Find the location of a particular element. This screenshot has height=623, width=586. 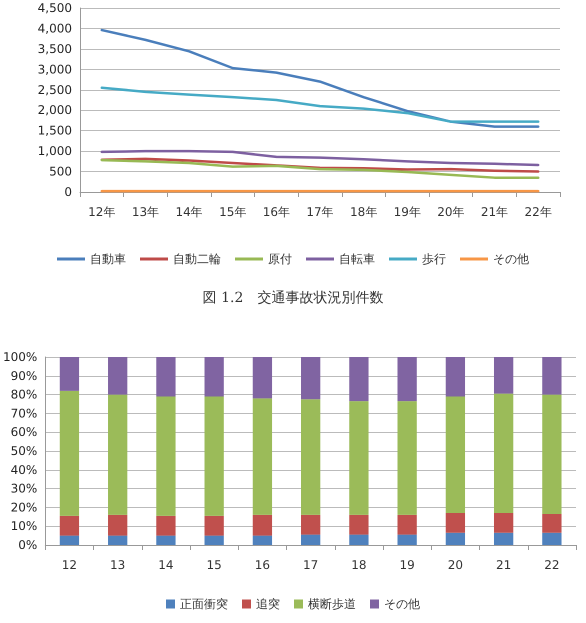

x-tick-label: 15 is located at coordinates (214, 565).